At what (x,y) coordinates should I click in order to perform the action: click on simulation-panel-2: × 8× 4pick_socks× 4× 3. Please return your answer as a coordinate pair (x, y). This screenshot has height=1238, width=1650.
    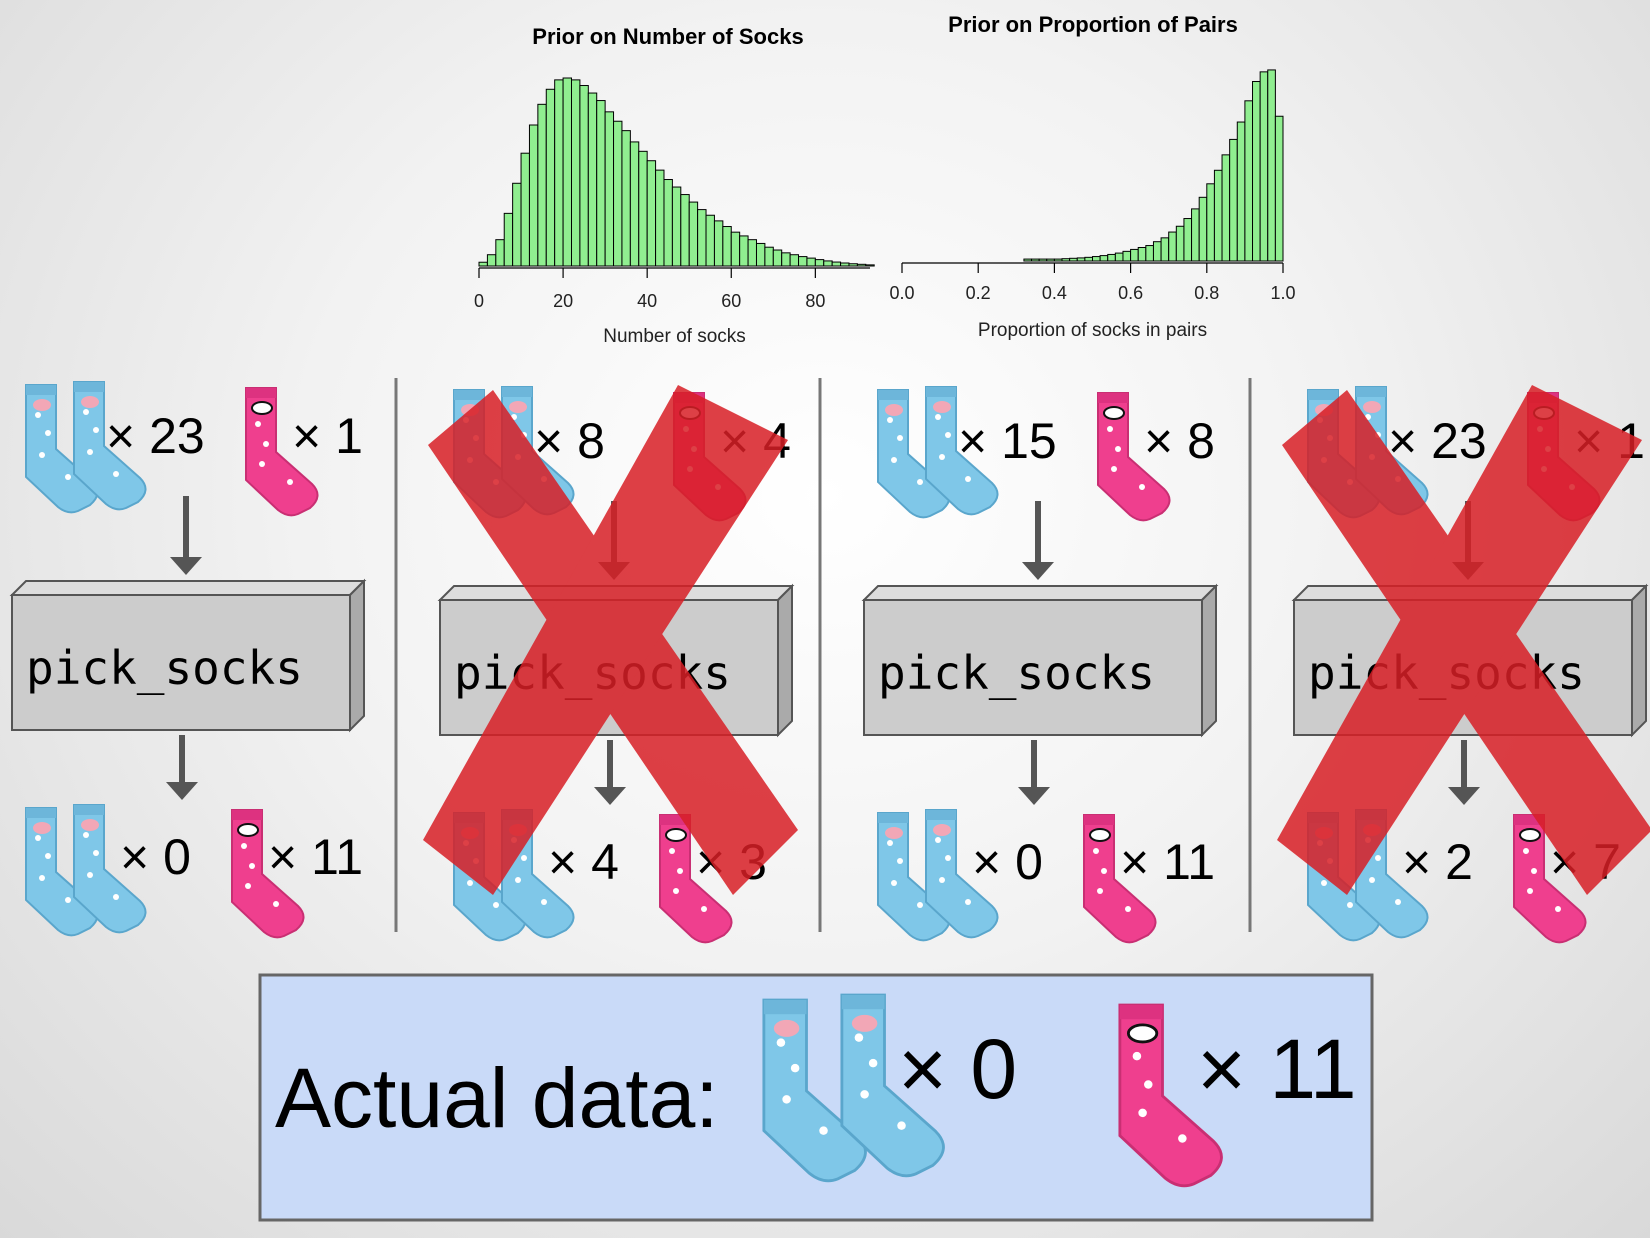
    Looking at the image, I should click on (610, 664).